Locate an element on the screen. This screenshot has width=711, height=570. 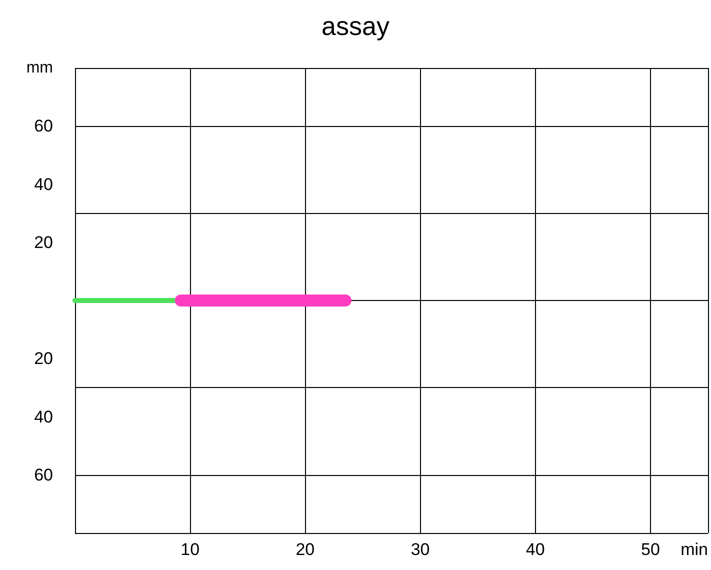
x-axis-title: min is located at coordinates (694, 549).